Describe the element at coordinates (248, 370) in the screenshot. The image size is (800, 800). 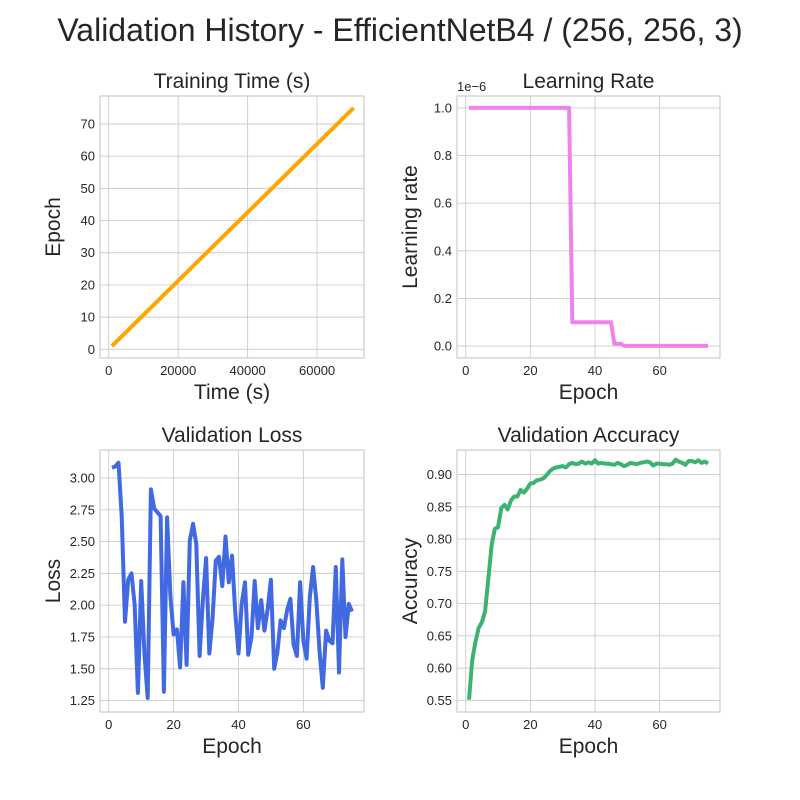
I see `x-tick-label: 40000` at that location.